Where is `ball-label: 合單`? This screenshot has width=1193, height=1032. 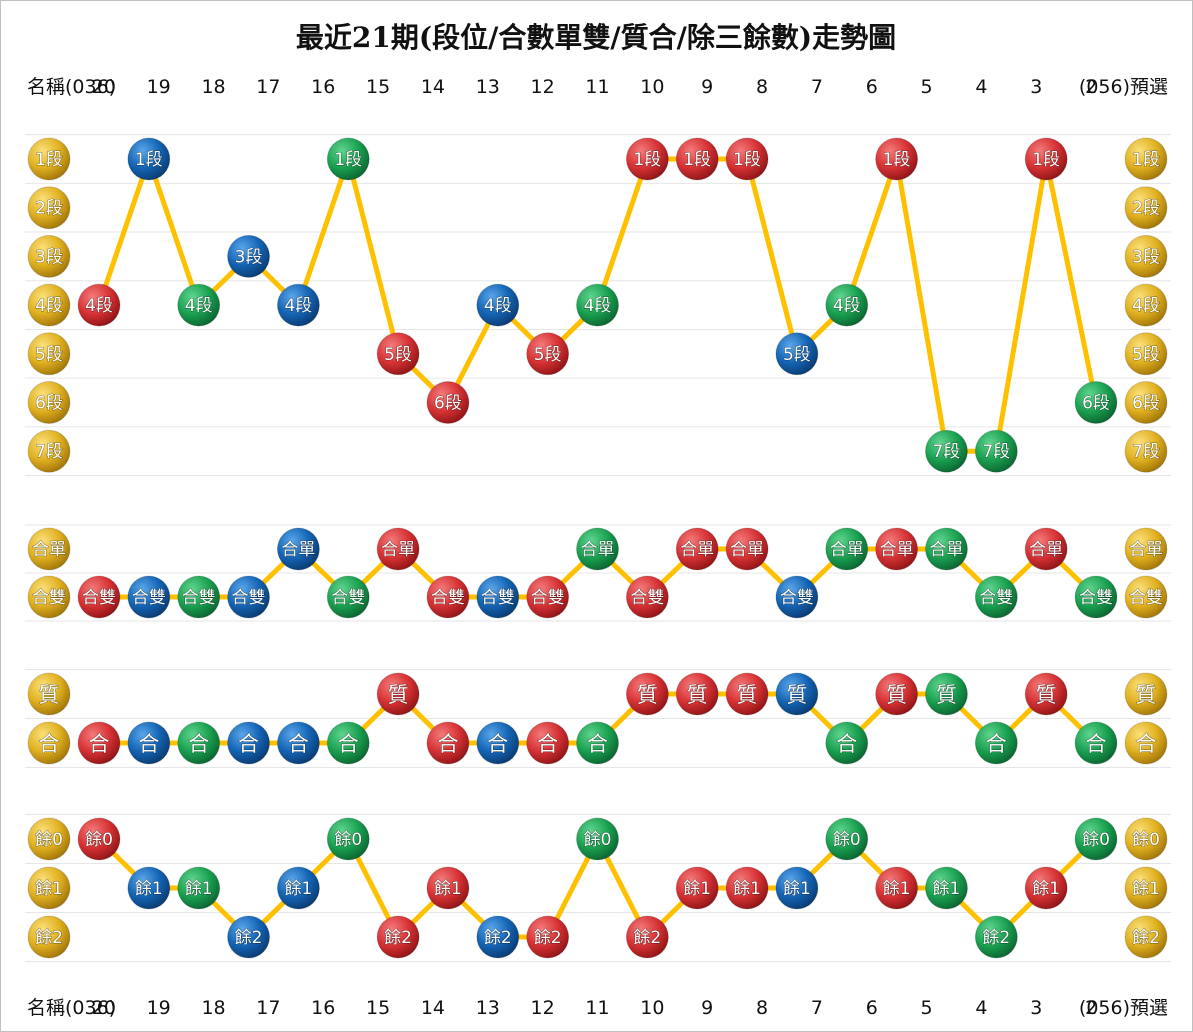
ball-label: 合單 is located at coordinates (298, 550).